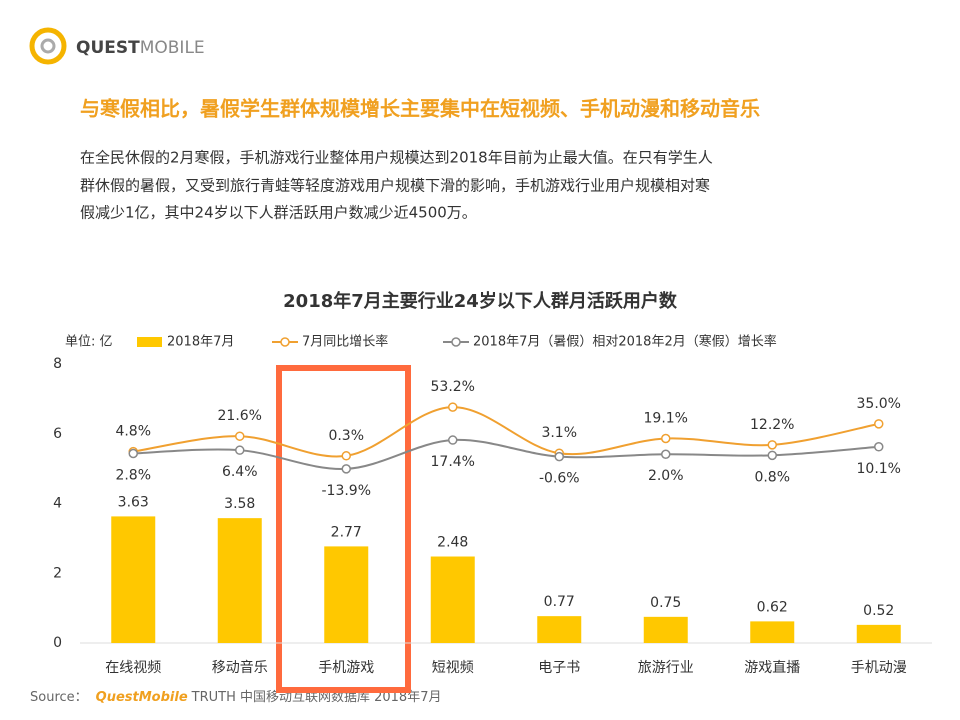 The image size is (960, 720). I want to click on y-axis-label: 单位: 亿, so click(89, 342).